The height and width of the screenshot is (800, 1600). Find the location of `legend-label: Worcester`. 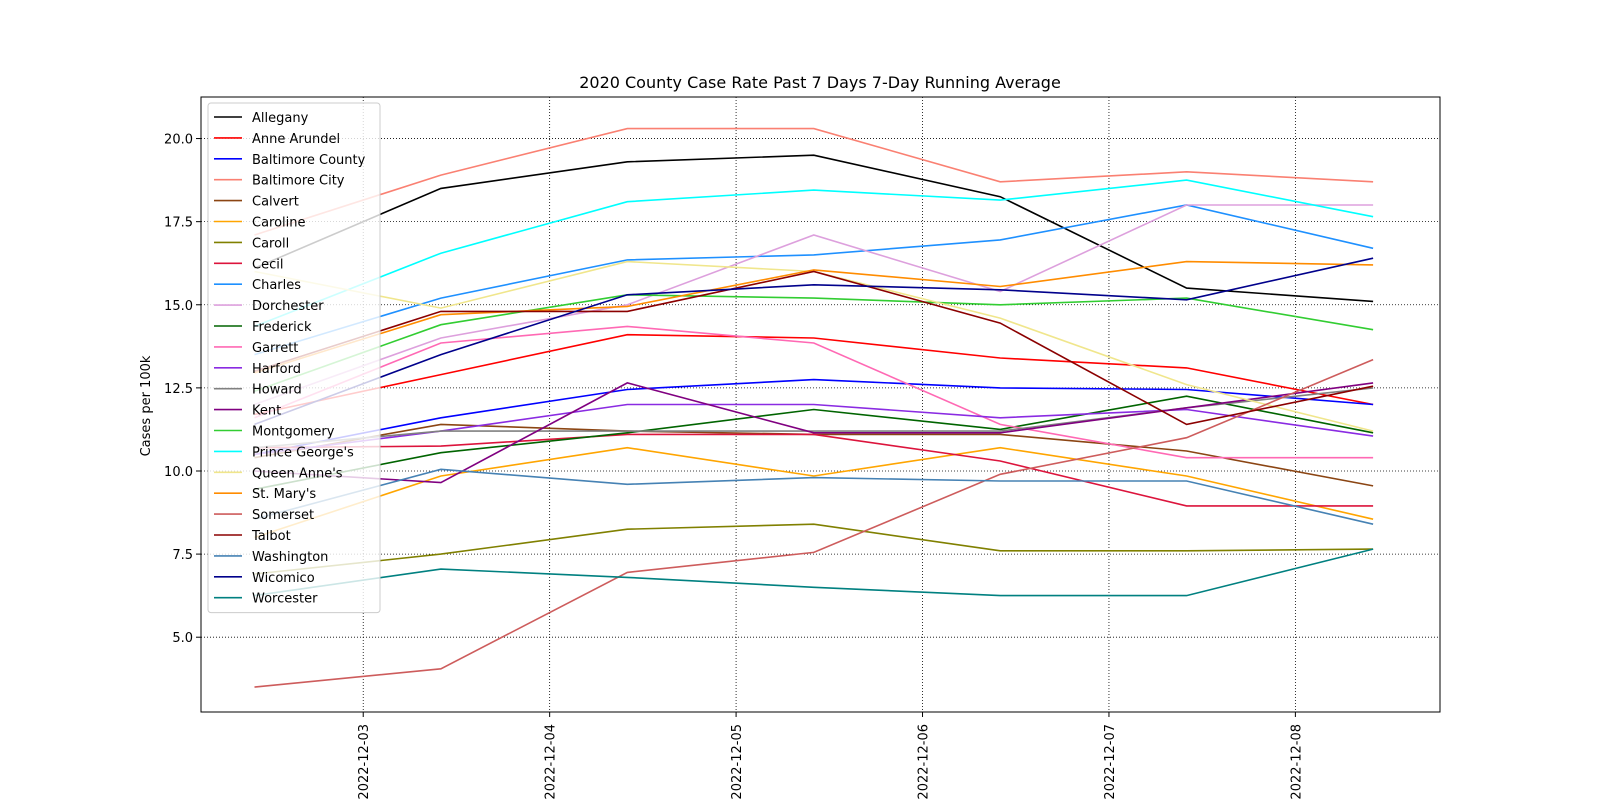

legend-label: Worcester is located at coordinates (285, 599).